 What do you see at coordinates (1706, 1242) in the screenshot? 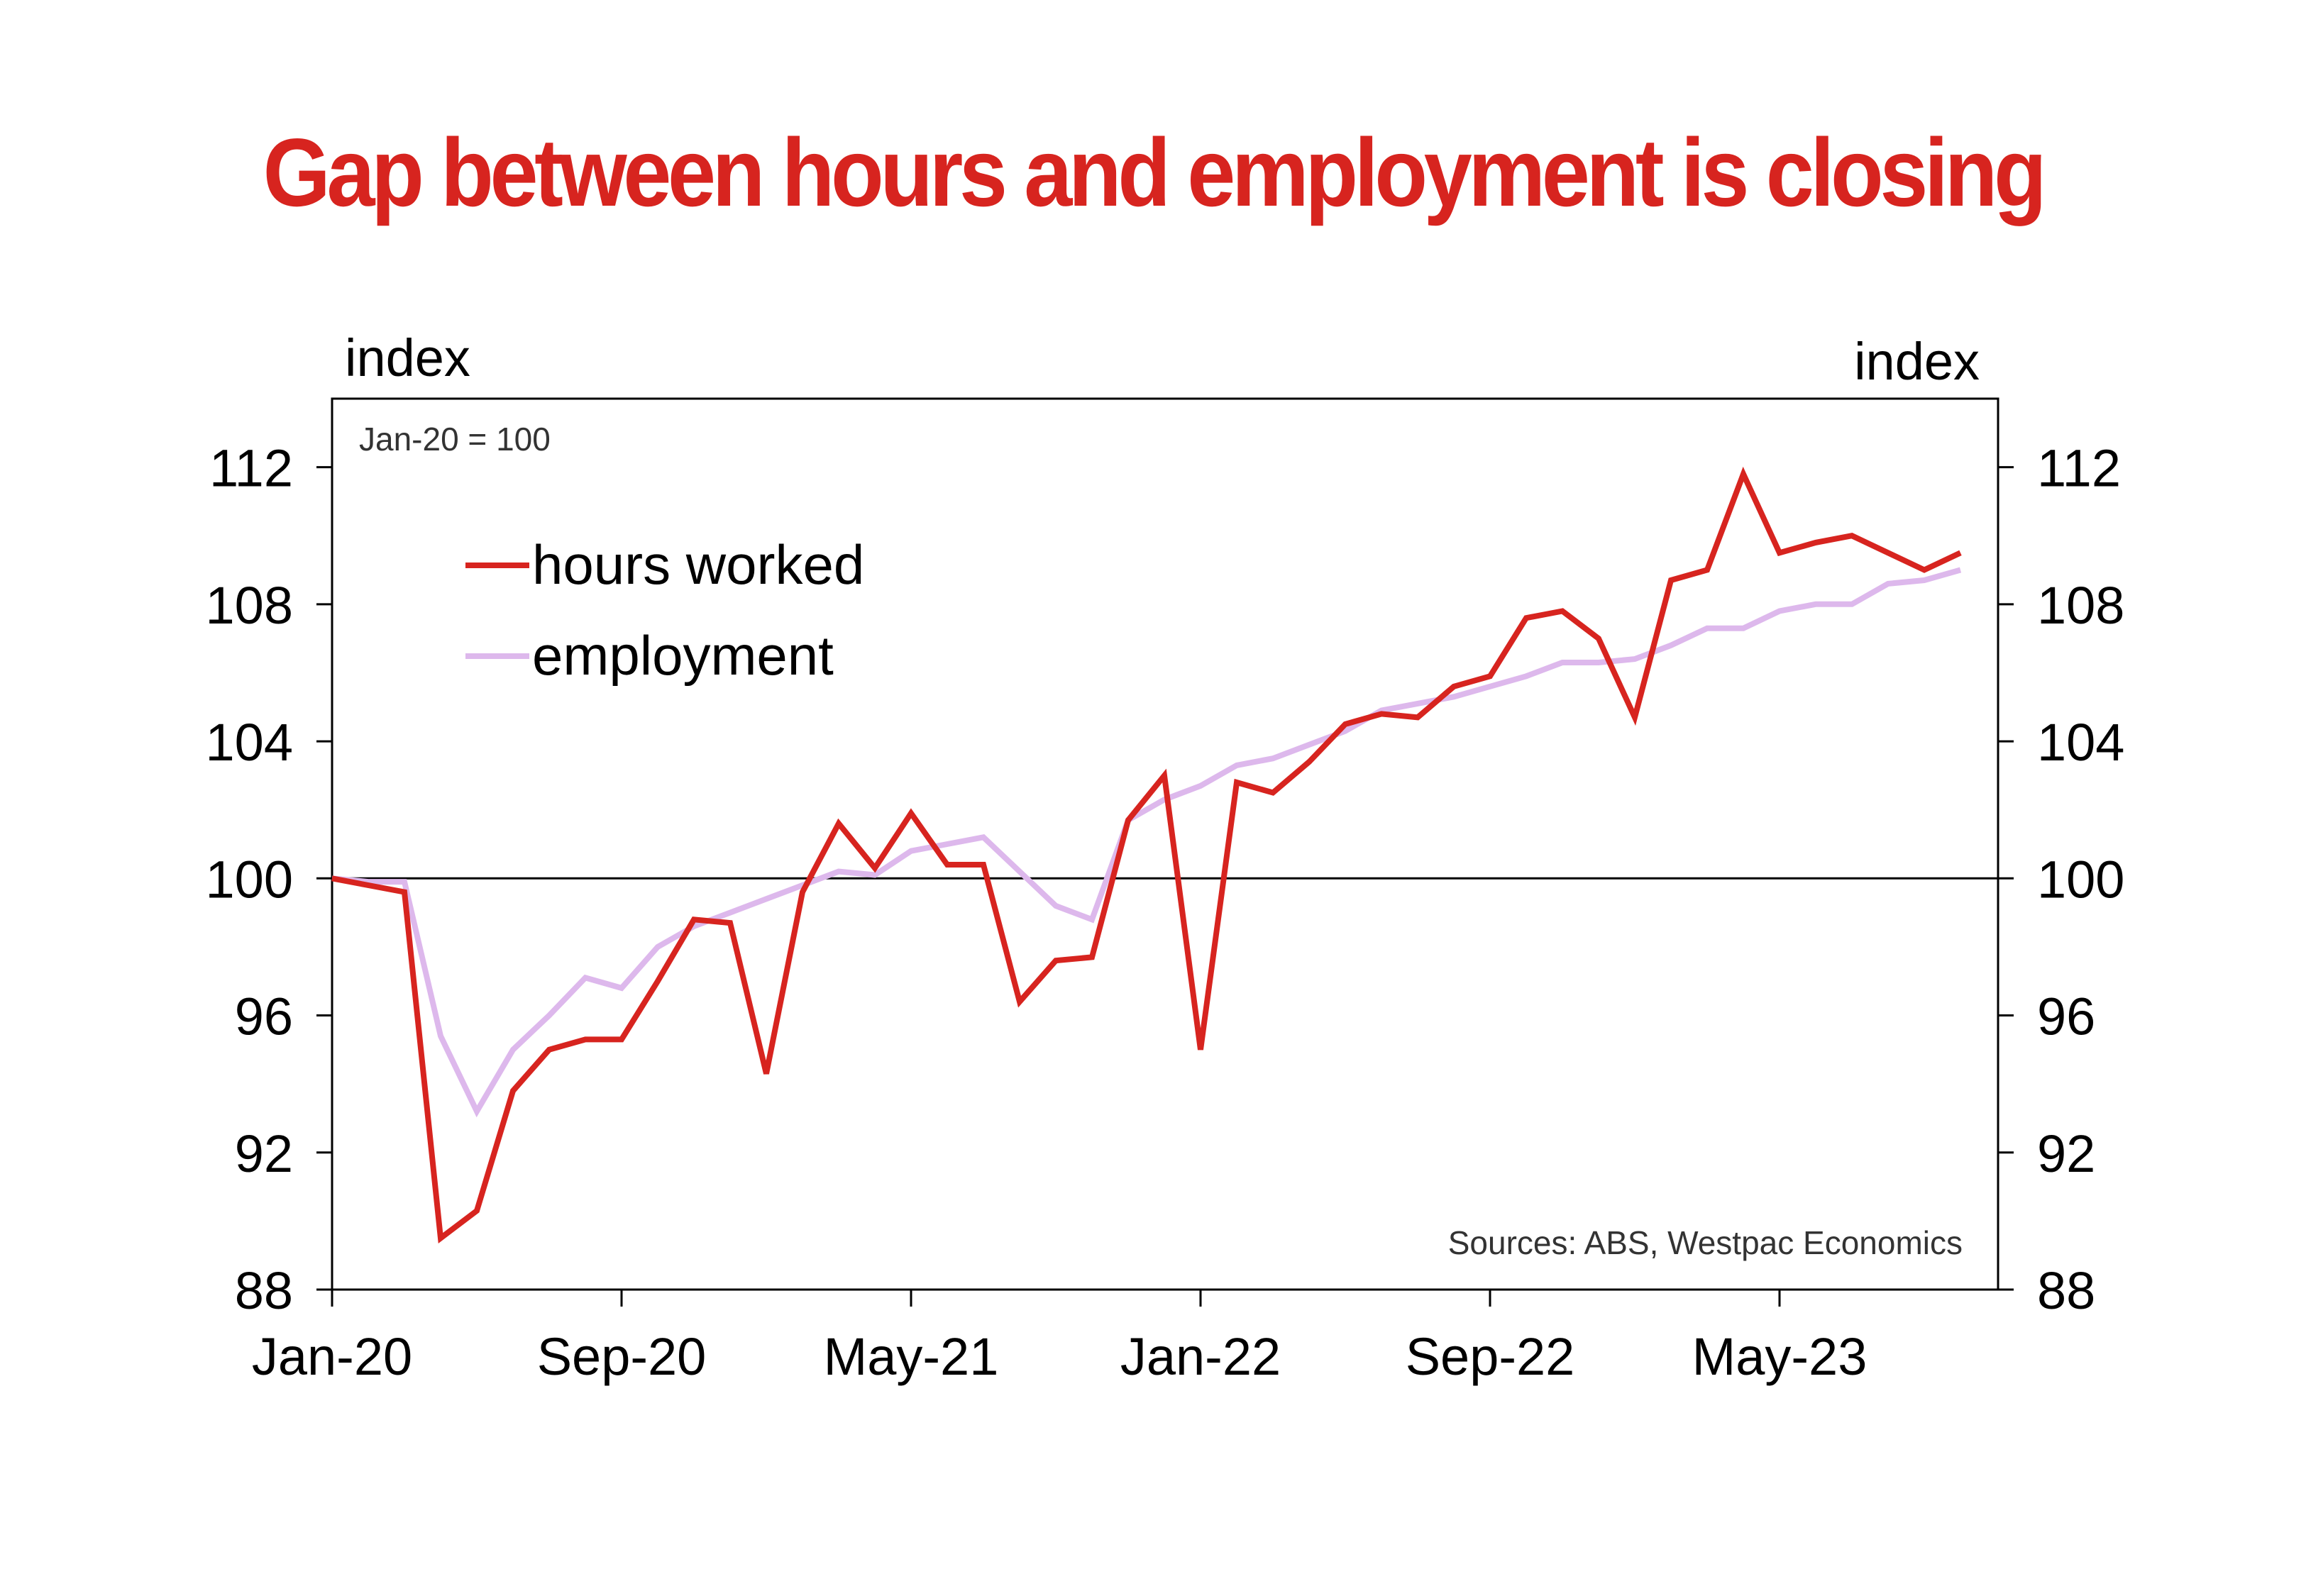
I see `source-note: Sources: ABS, Westpac Economics` at bounding box center [1706, 1242].